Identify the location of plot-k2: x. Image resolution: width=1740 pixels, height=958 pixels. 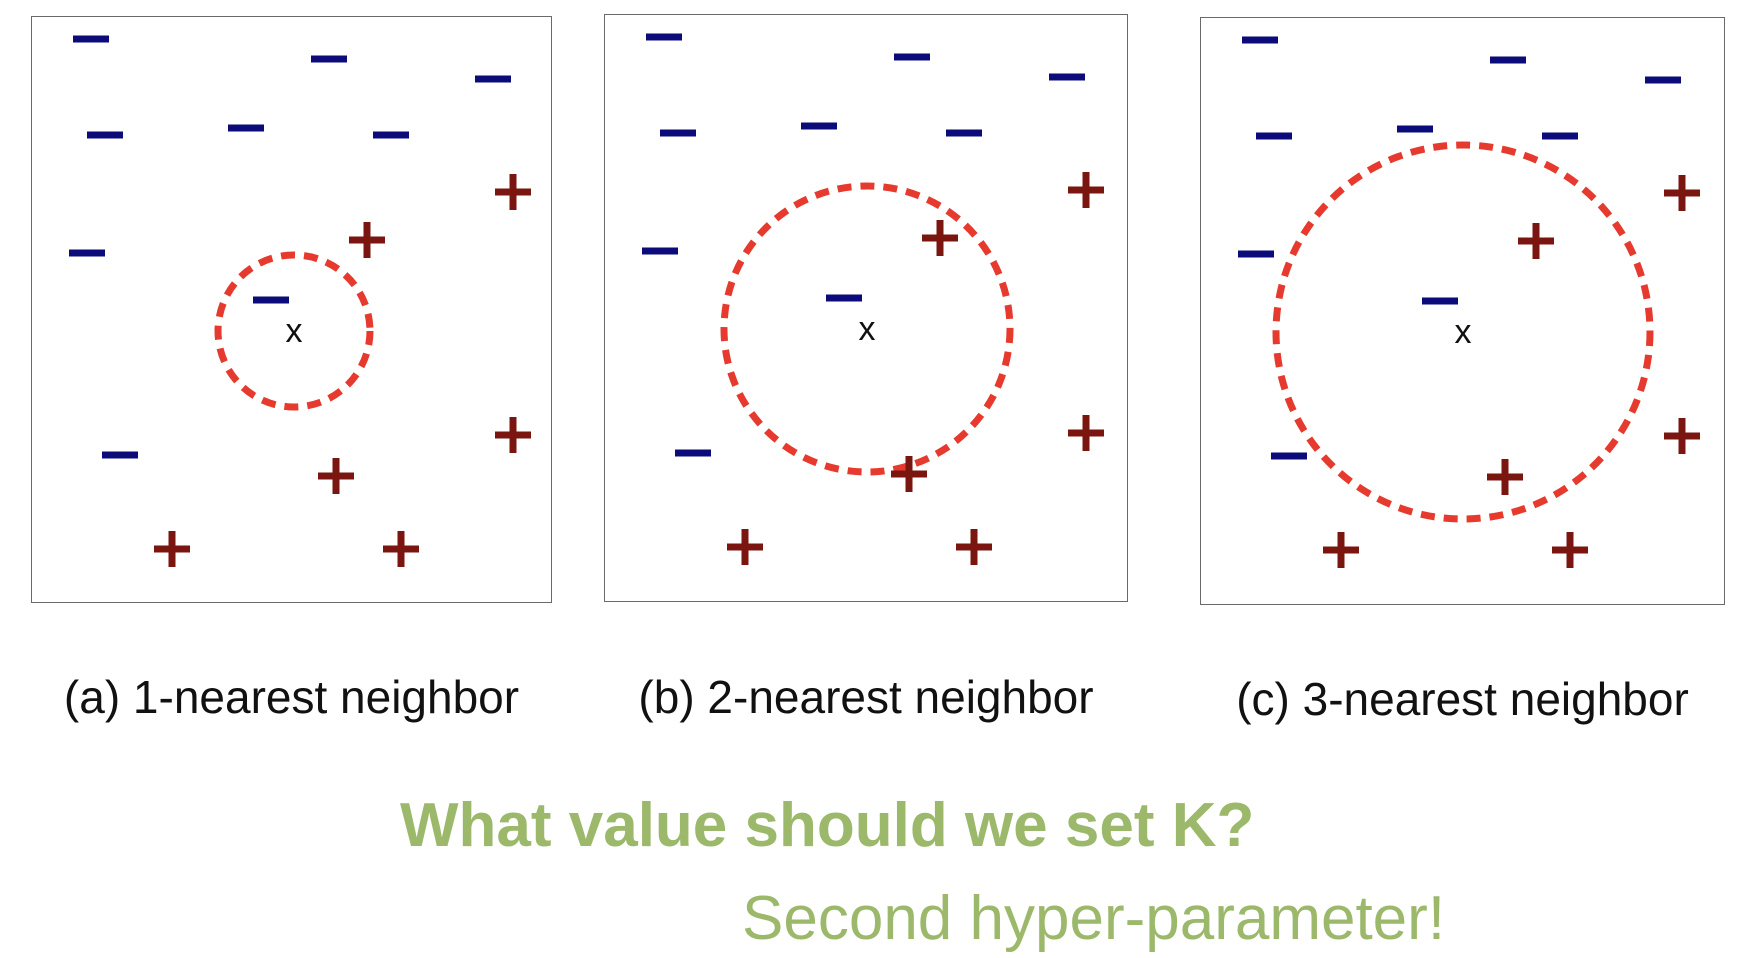
(873, 299).